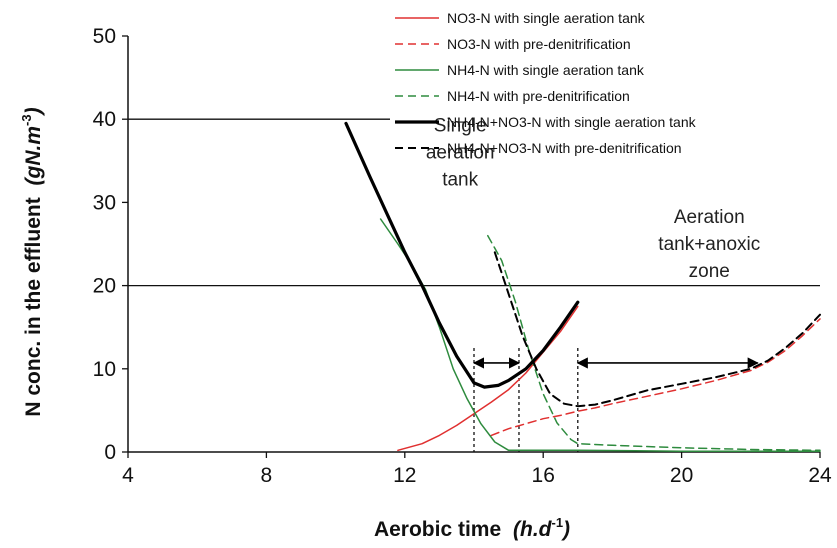  I want to click on annotation-line: aeration, so click(460, 153).